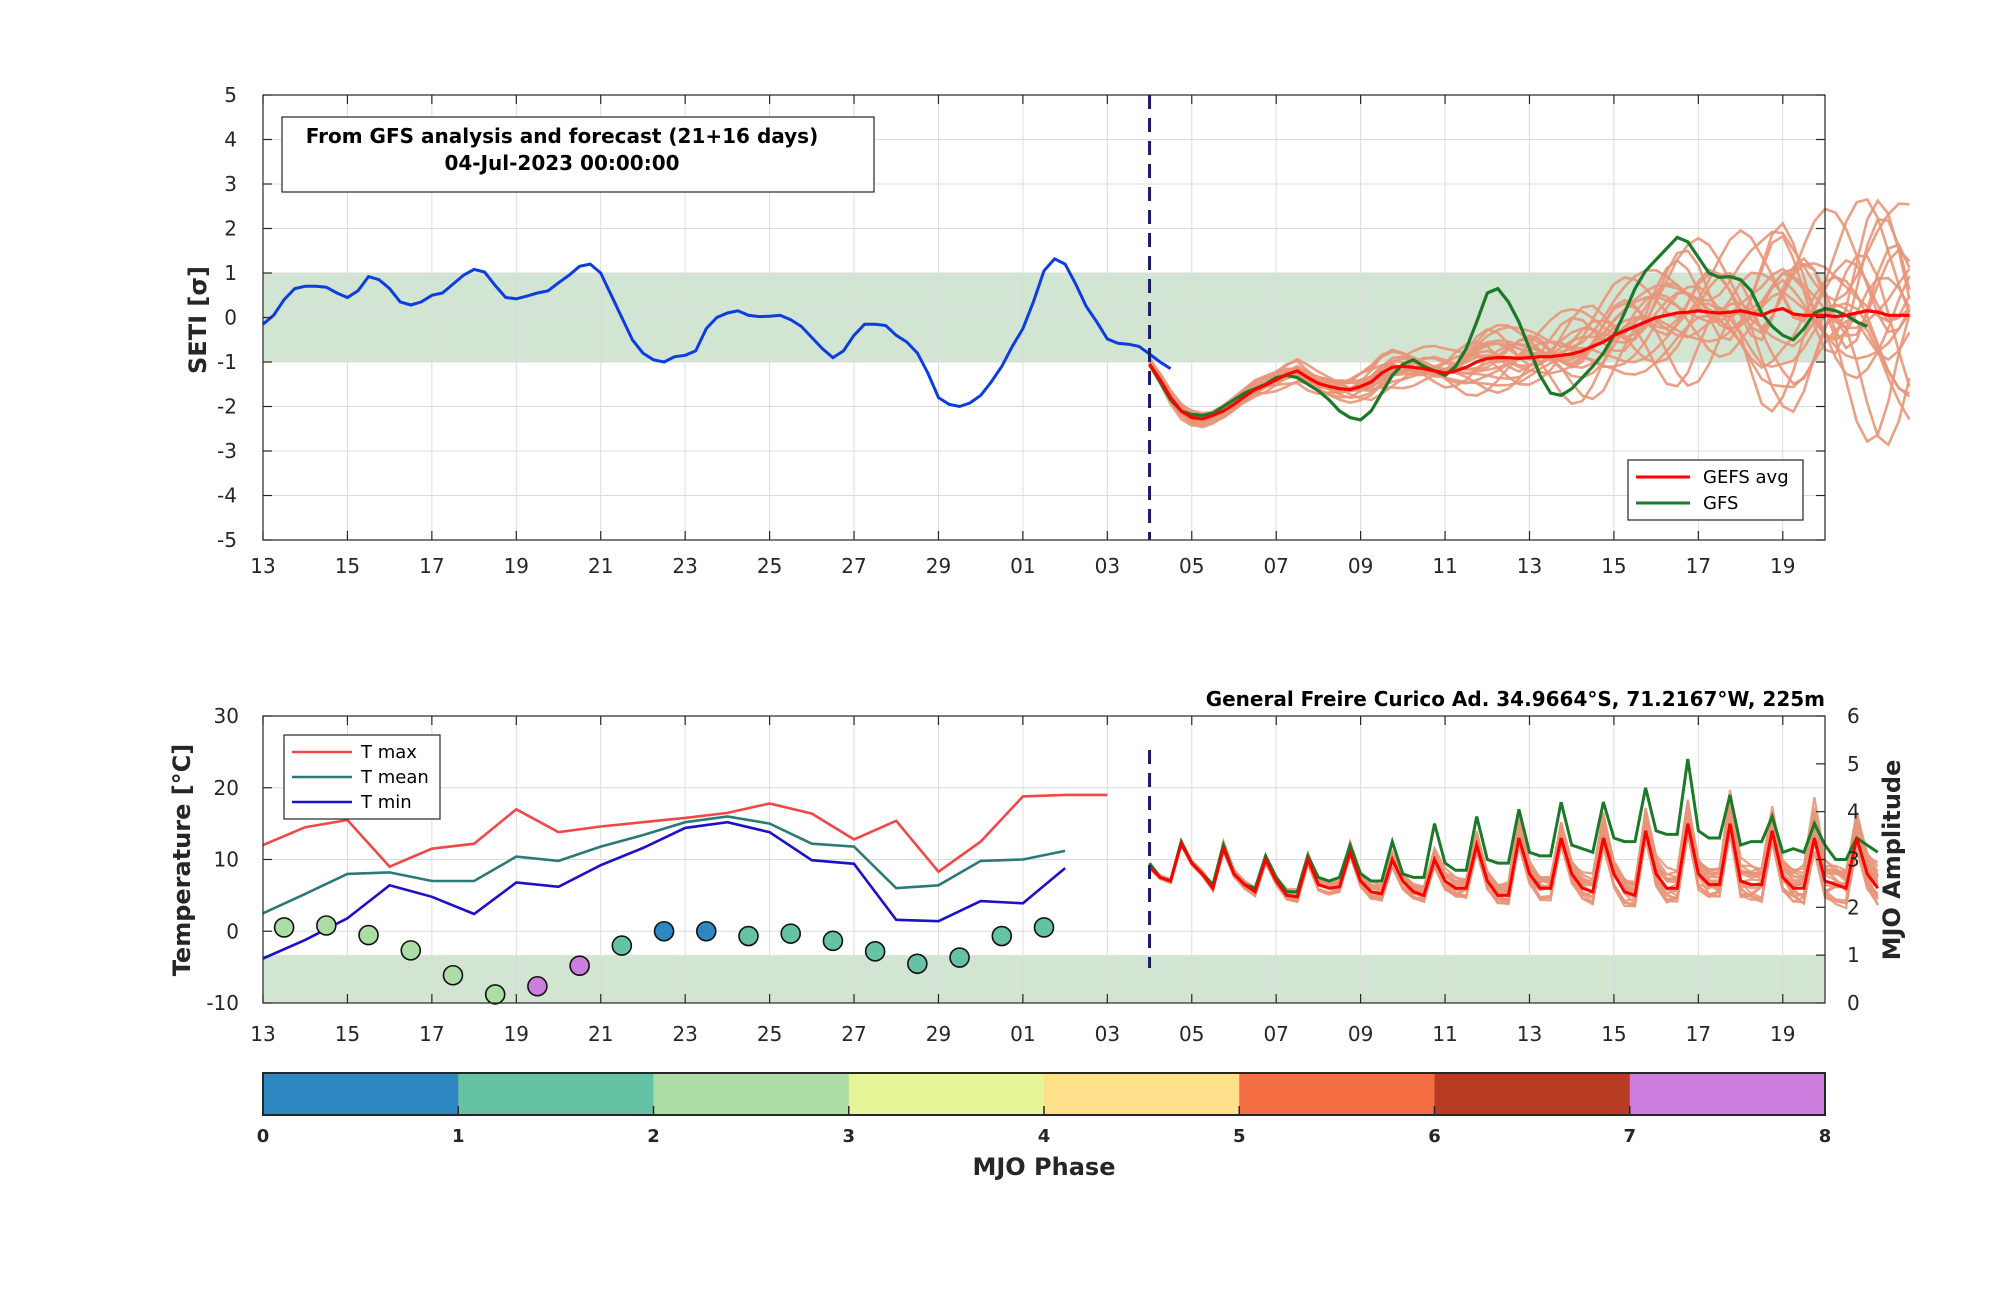 The width and height of the screenshot is (2000, 1292). Describe the element at coordinates (1853, 716) in the screenshot. I see `y-right-tick-label: 6` at that location.